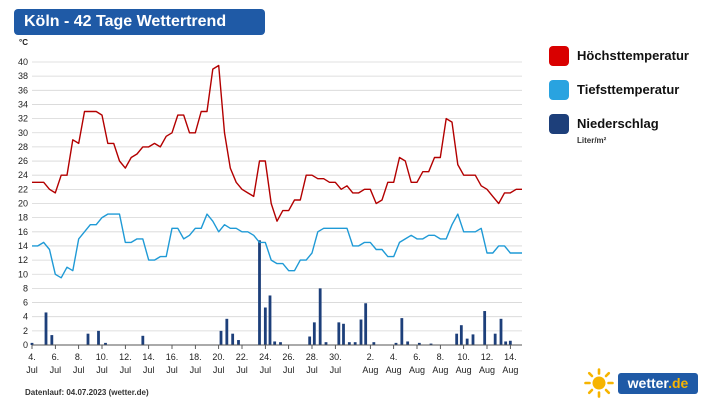 Image resolution: width=717 pixels, height=403 pixels. I want to click on legend-swatch-max, so click(559, 56).